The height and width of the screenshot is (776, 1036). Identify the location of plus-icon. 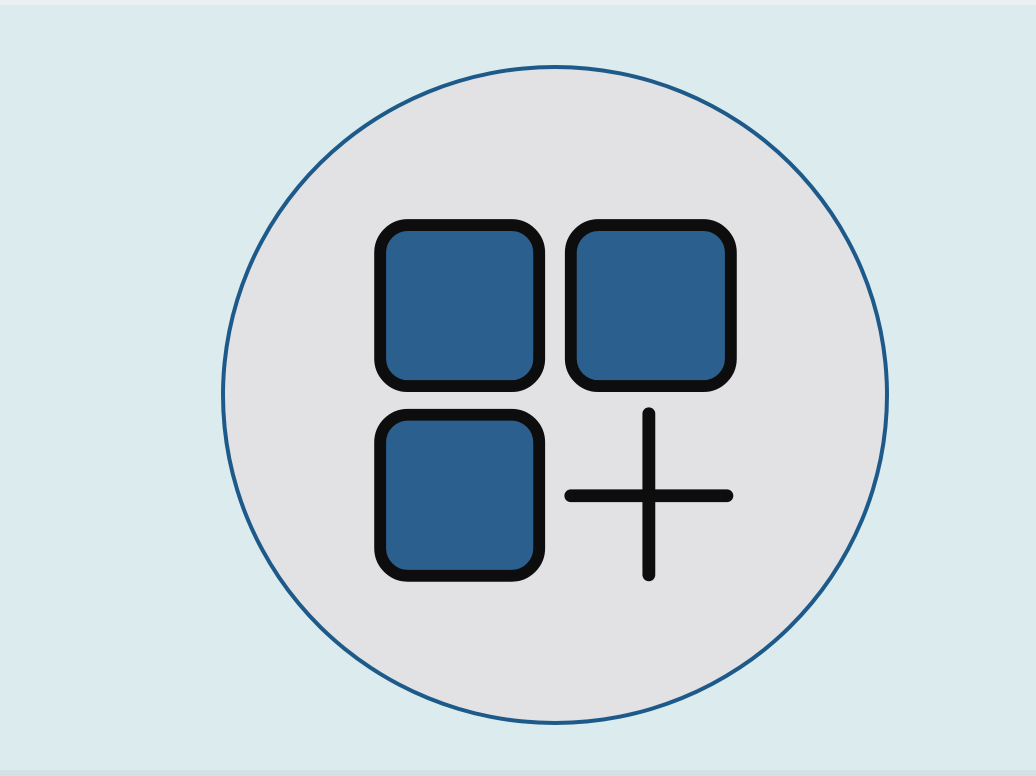
(649, 494).